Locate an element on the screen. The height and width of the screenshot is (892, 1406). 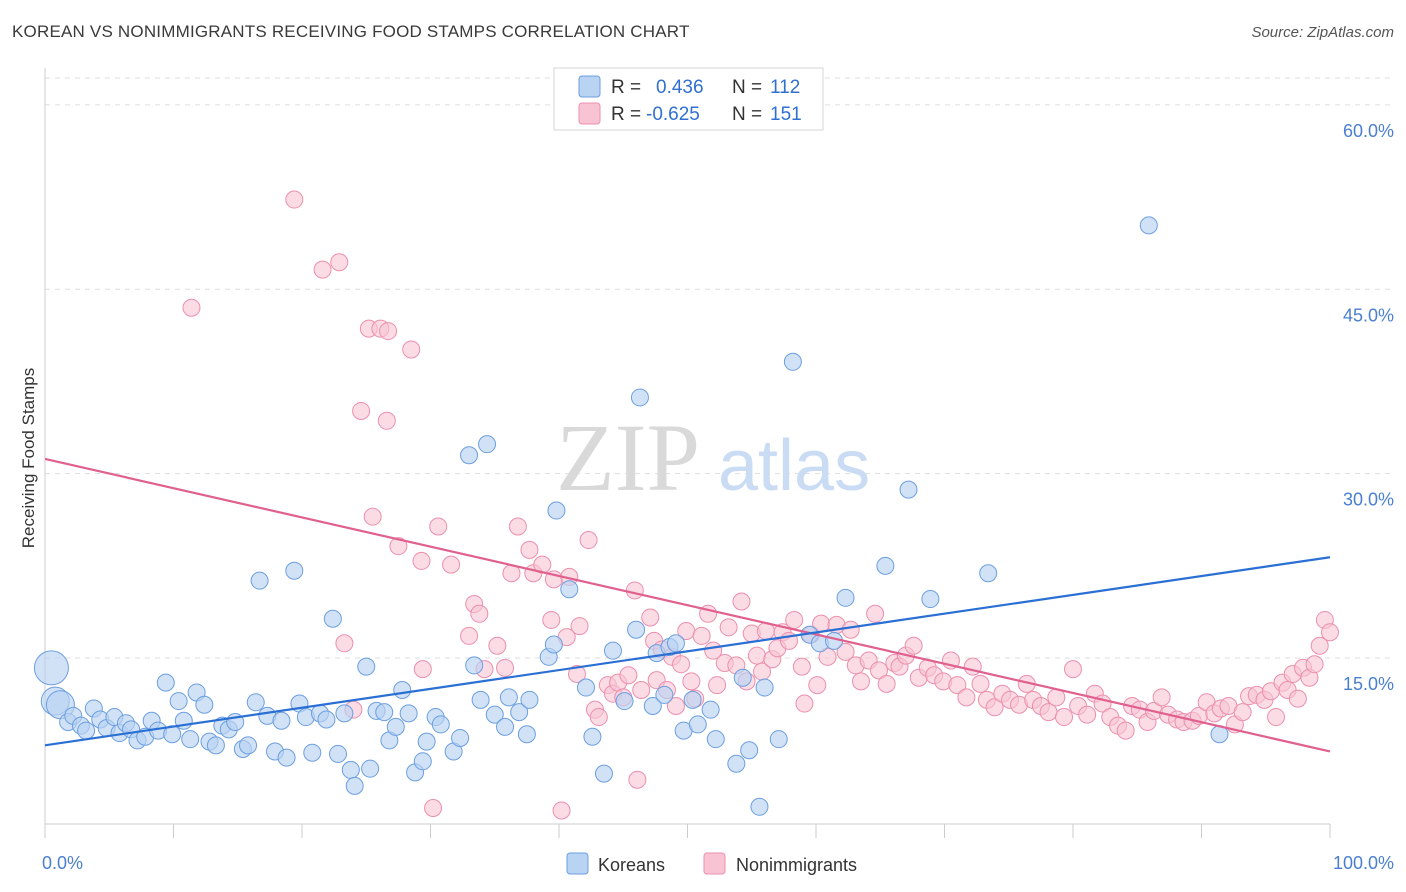
legend-label-koreans: Koreans is located at coordinates (631, 865).